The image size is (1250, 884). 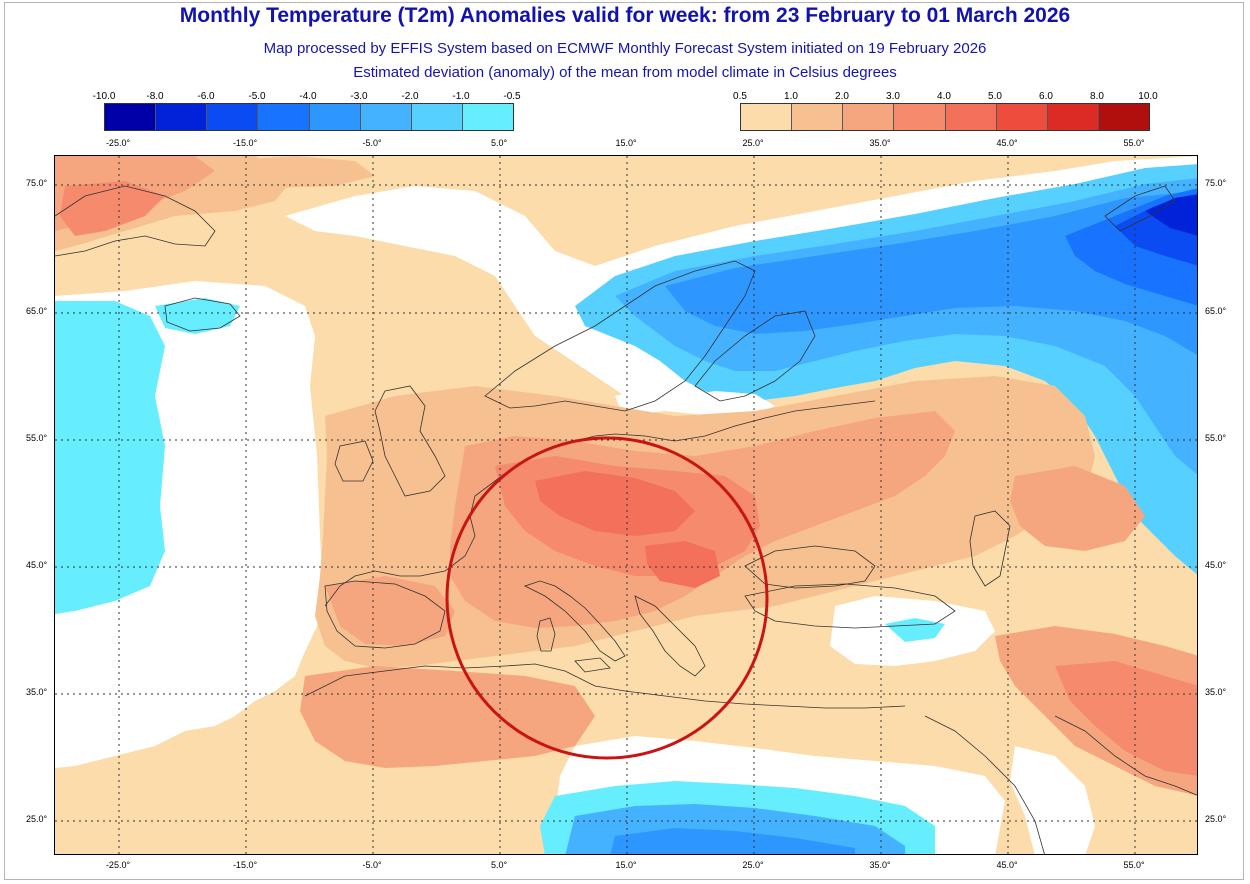 What do you see at coordinates (295, 172) in the screenshot?
I see `anomaly-fill-svalbard-warm` at bounding box center [295, 172].